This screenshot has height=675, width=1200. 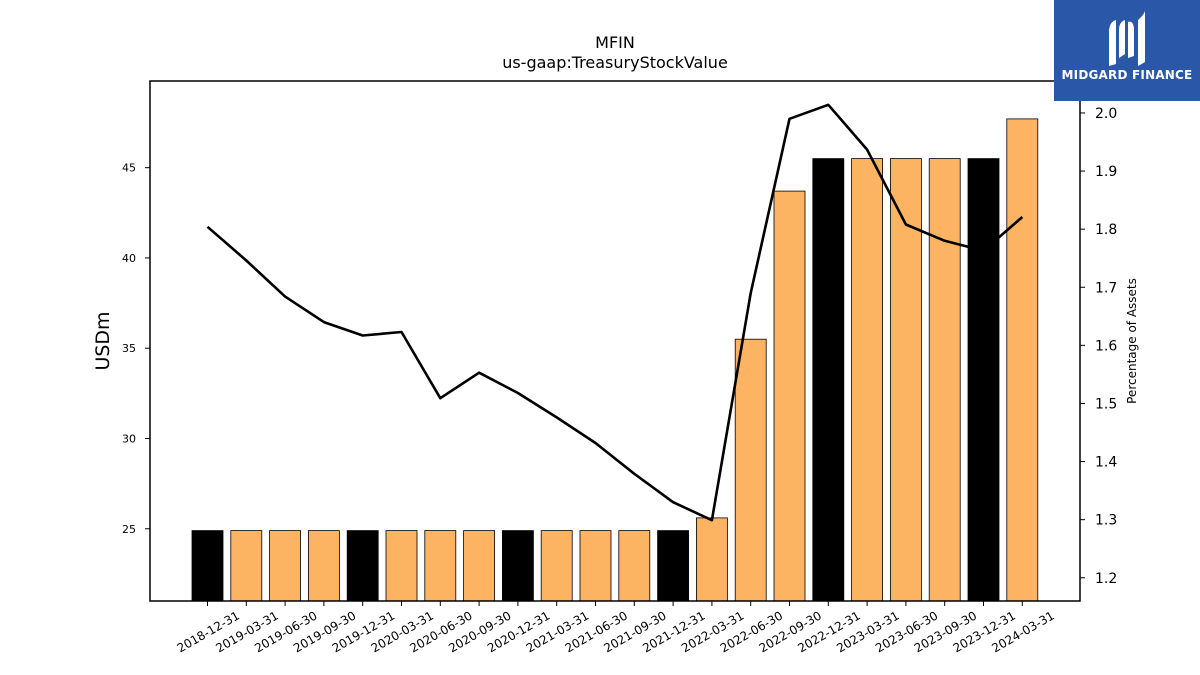 I want to click on y2-tick-label: 1.7, so click(x=1106, y=288).